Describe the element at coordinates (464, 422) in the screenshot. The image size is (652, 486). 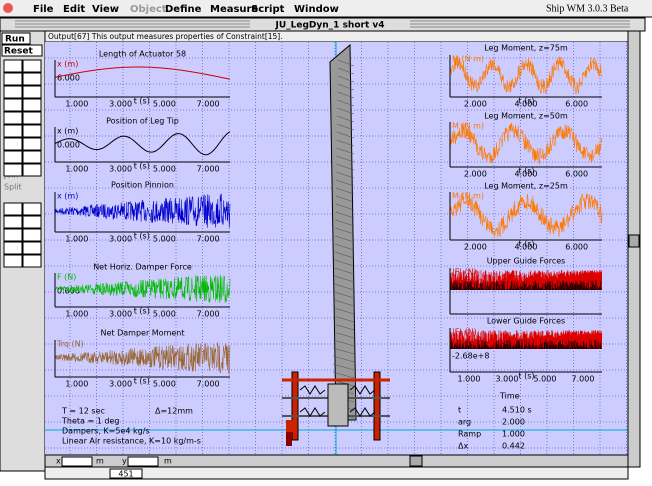
I see `time-key: arg` at that location.